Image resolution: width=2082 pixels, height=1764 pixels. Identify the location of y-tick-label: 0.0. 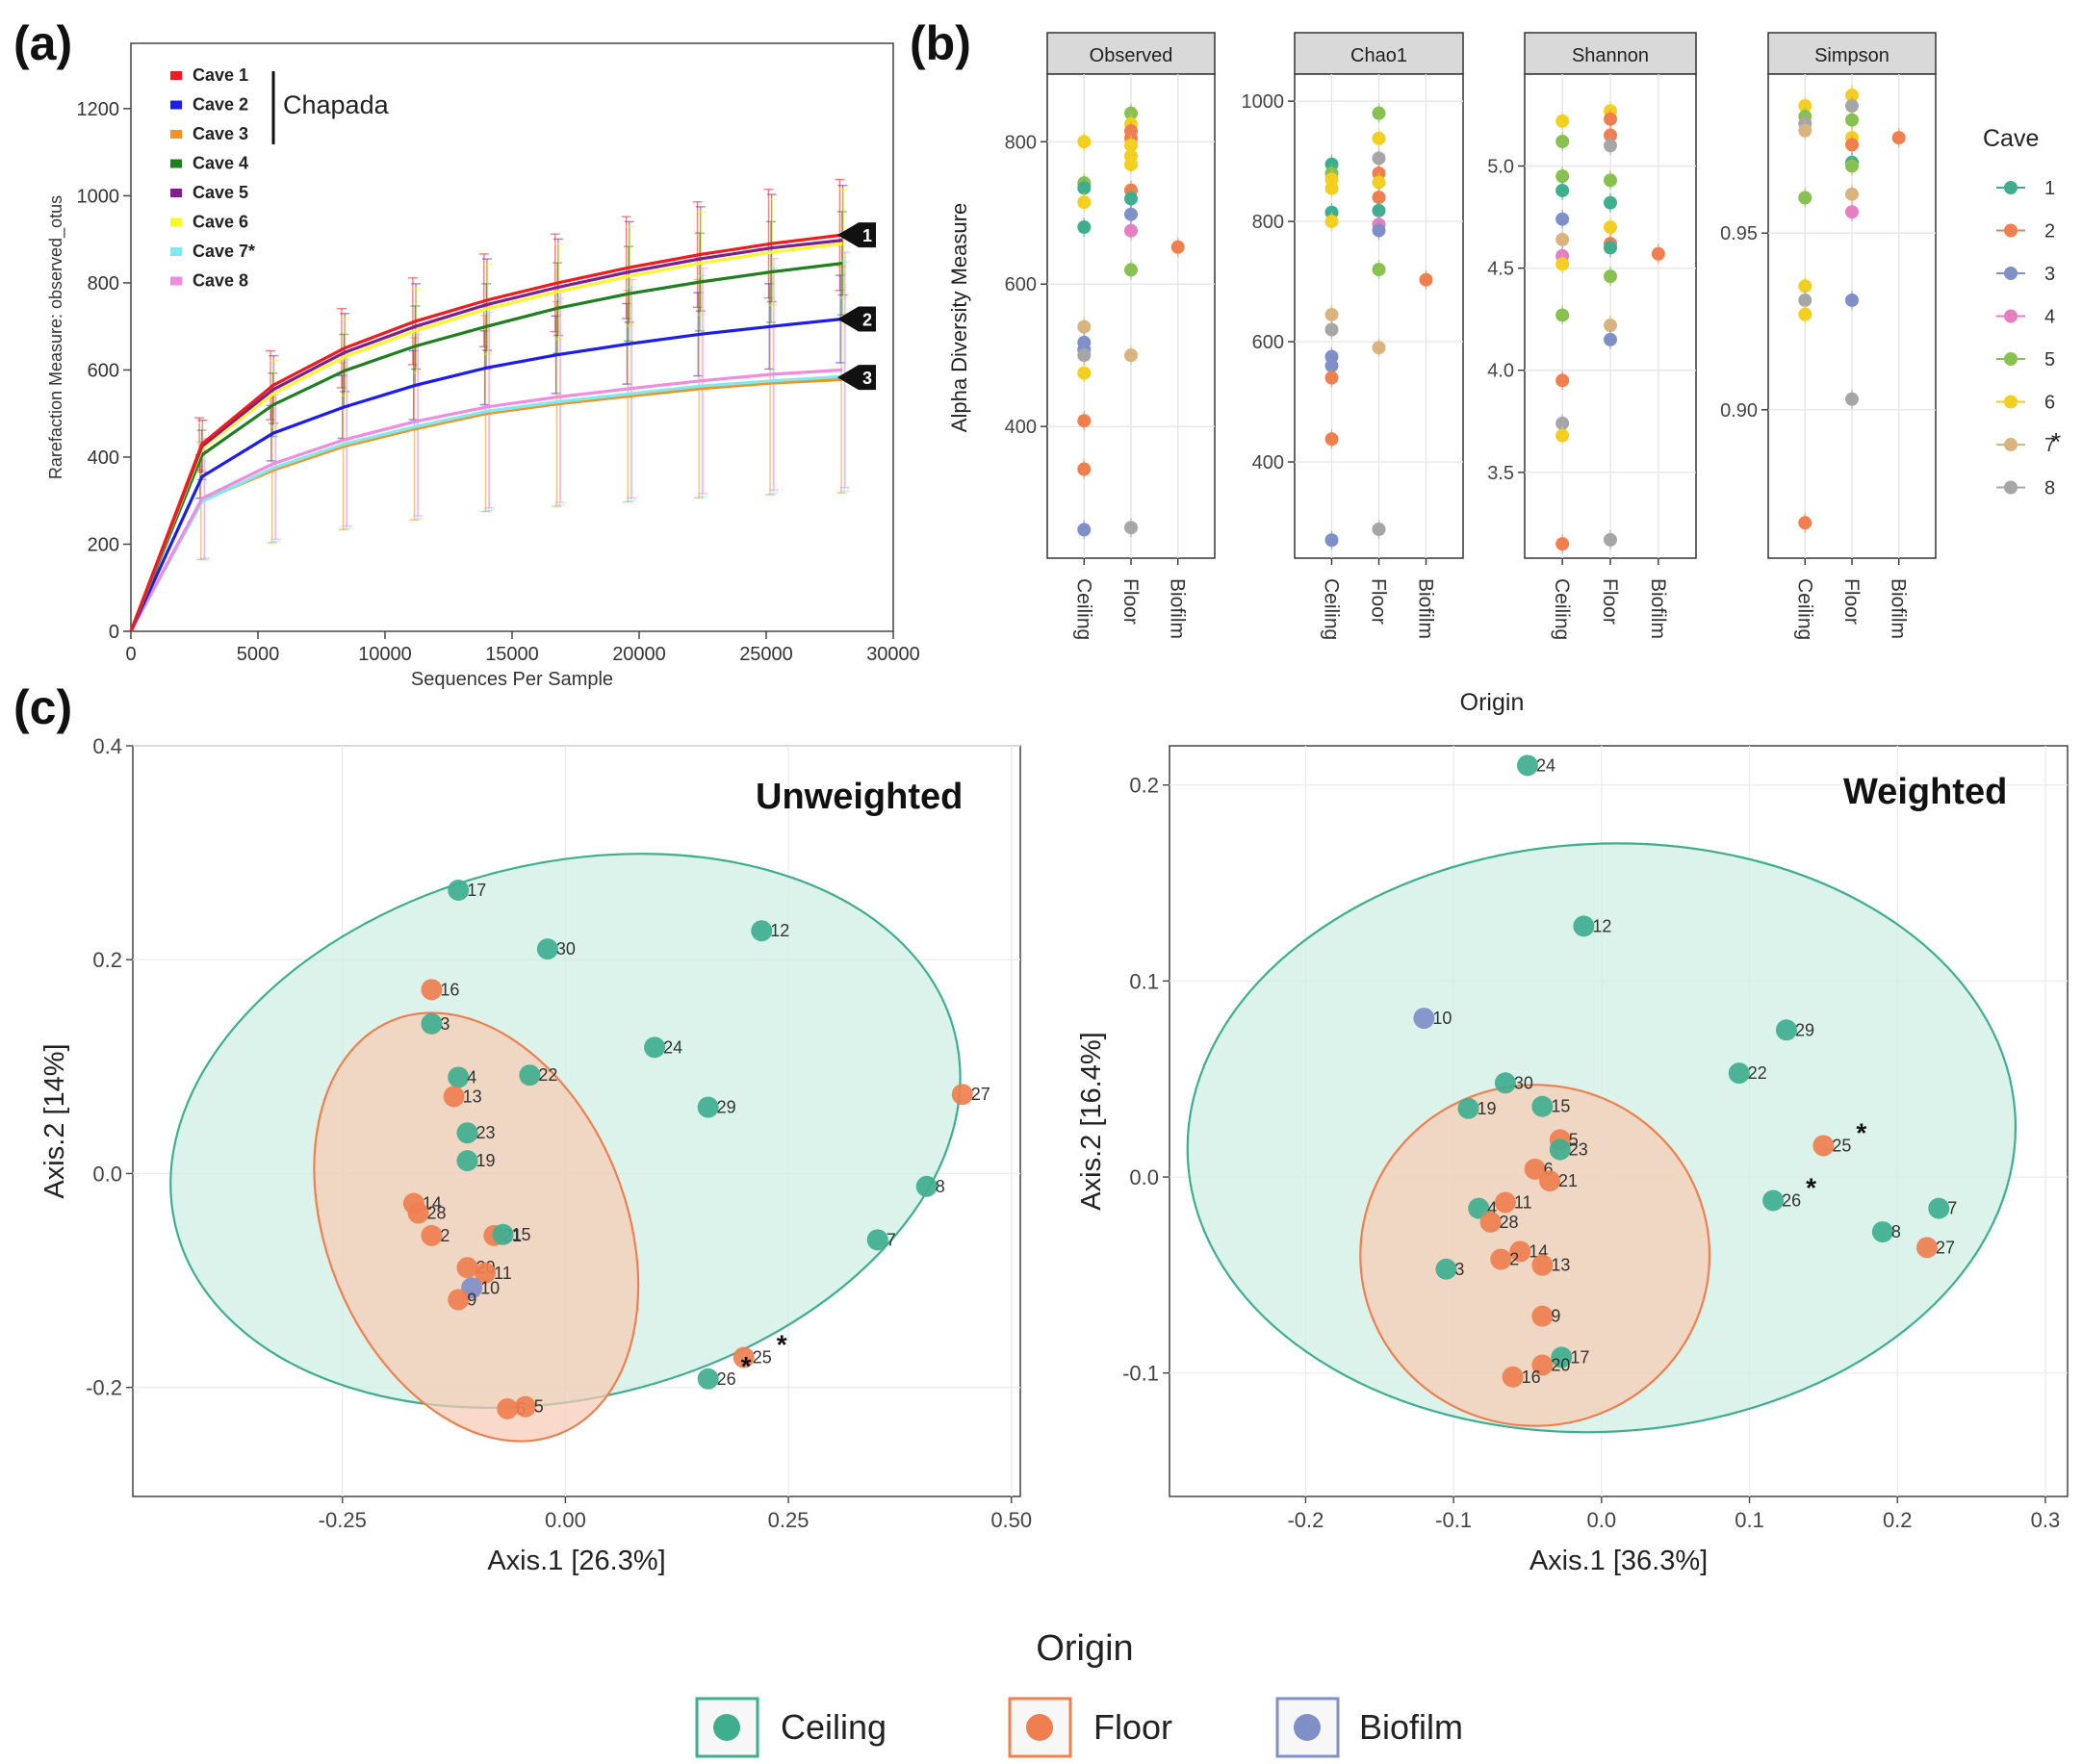
(107, 1174).